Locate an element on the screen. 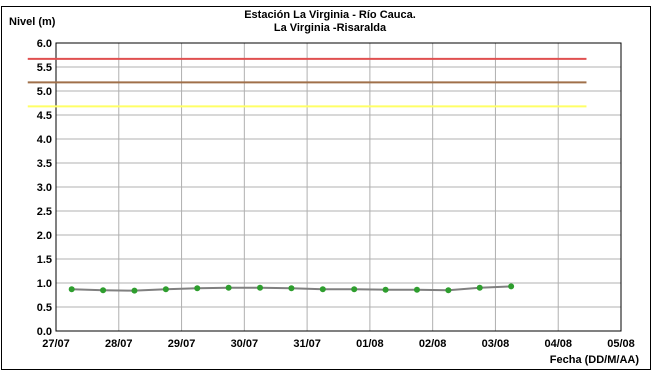 The height and width of the screenshot is (372, 653). y-tick-label: 3.5 is located at coordinates (44, 164).